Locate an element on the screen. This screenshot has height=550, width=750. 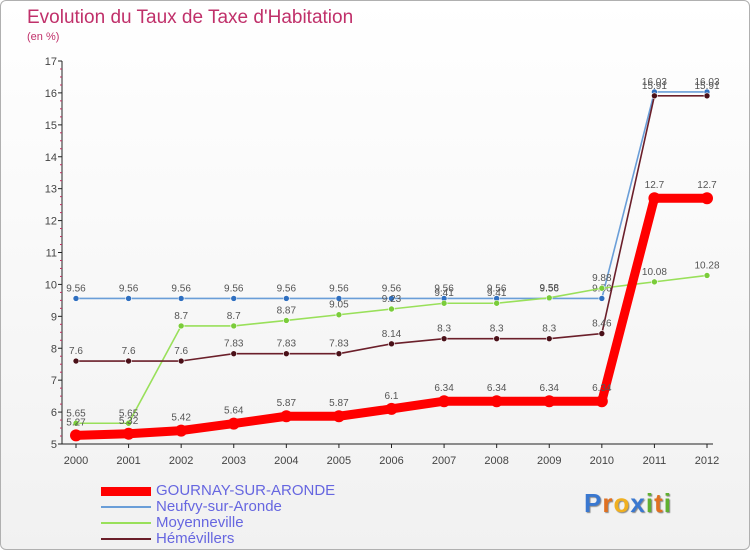
data-label: 9.23 is located at coordinates (392, 299).